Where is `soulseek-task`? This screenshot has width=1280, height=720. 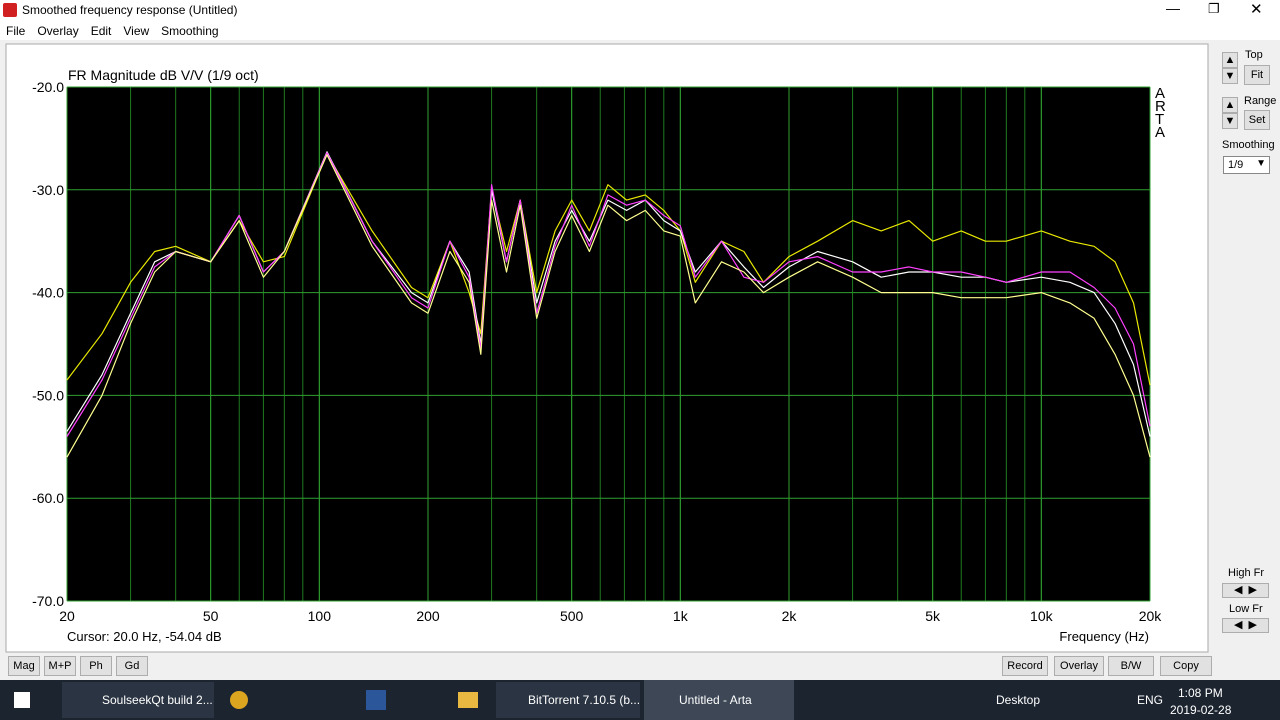
soulseek-task is located at coordinates (138, 700).